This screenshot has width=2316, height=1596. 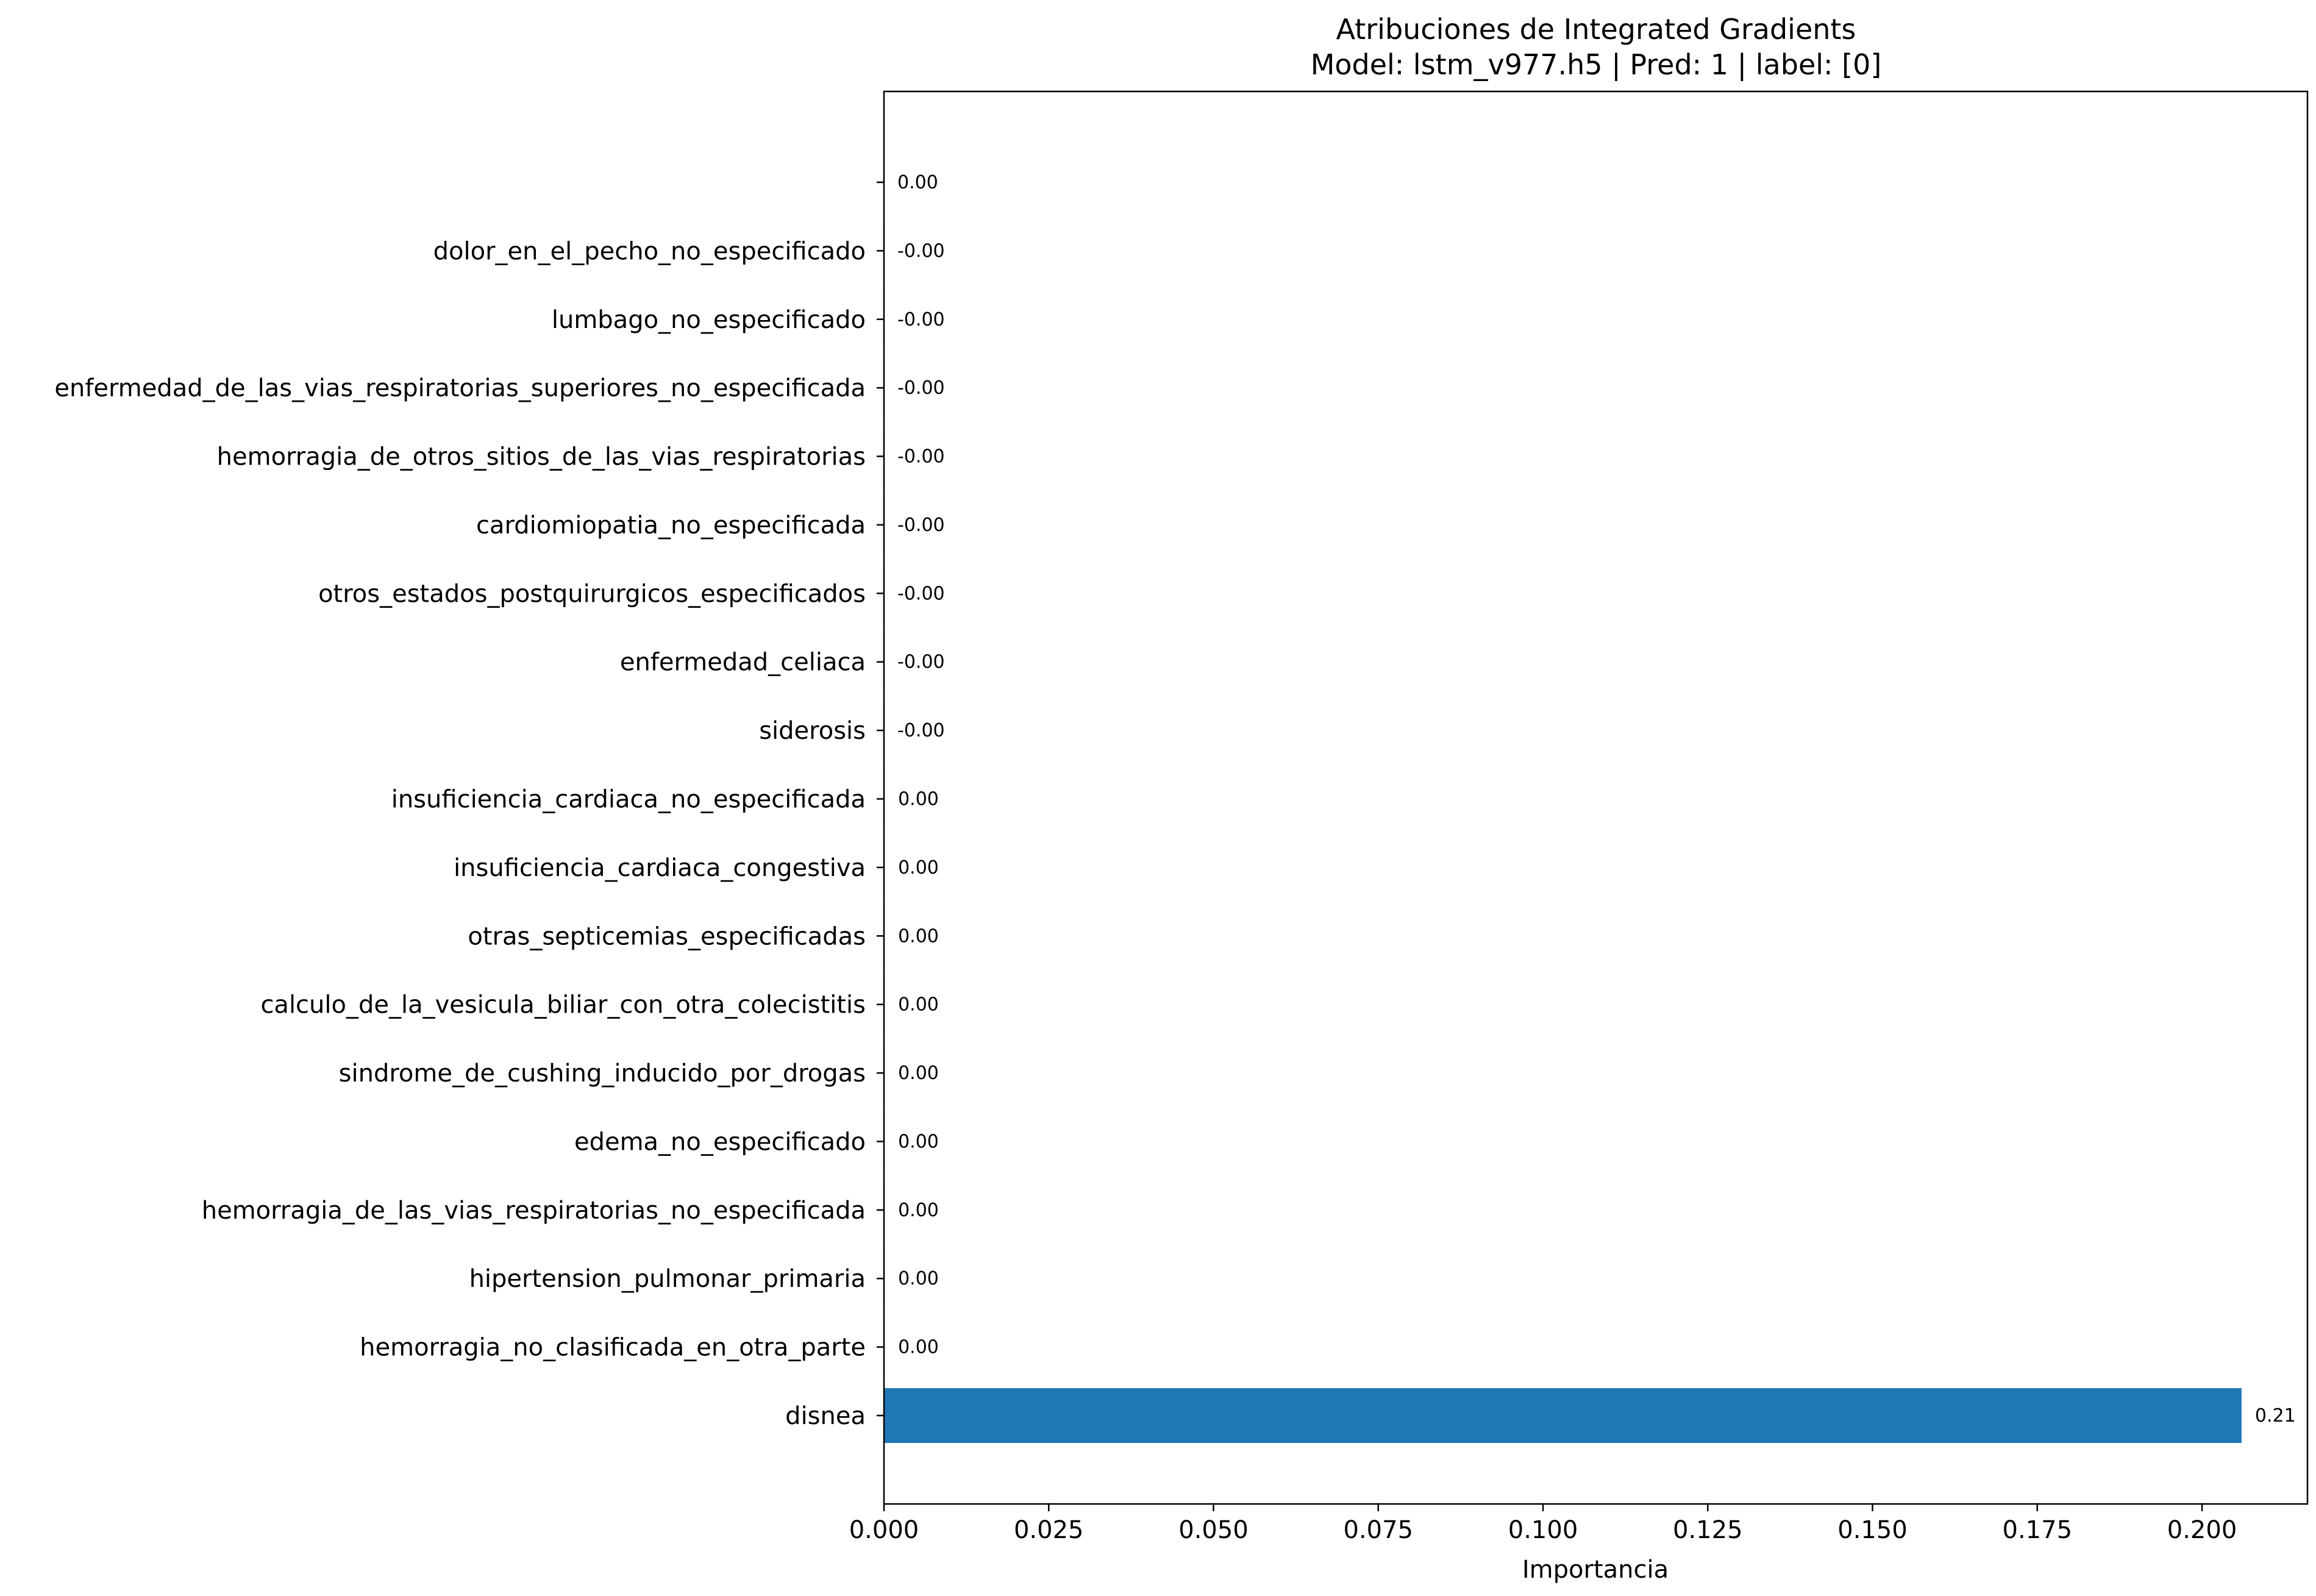 I want to click on y-tick-label: hipertension_pulmonar_primaria, so click(x=667, y=1279).